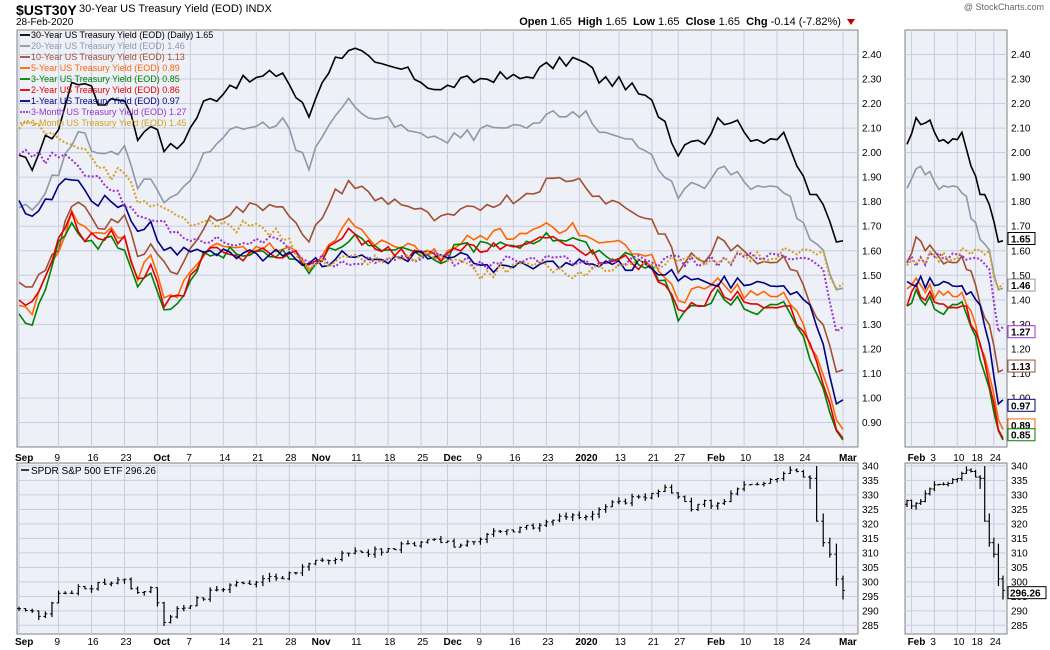  Describe the element at coordinates (729, 22) in the screenshot. I see `close-value: 1.65` at that location.